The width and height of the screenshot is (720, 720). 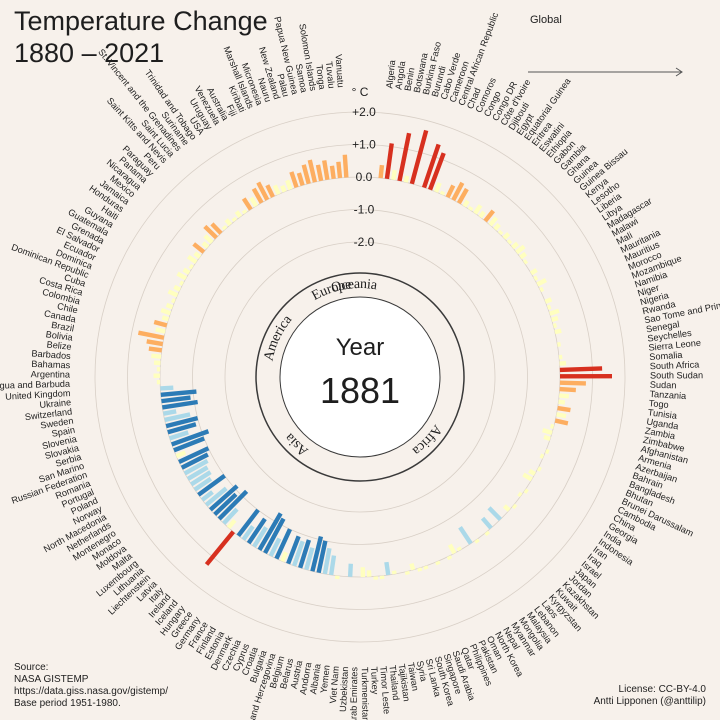 What do you see at coordinates (141, 21) in the screenshot?
I see `chart-title: Temperature Change` at bounding box center [141, 21].